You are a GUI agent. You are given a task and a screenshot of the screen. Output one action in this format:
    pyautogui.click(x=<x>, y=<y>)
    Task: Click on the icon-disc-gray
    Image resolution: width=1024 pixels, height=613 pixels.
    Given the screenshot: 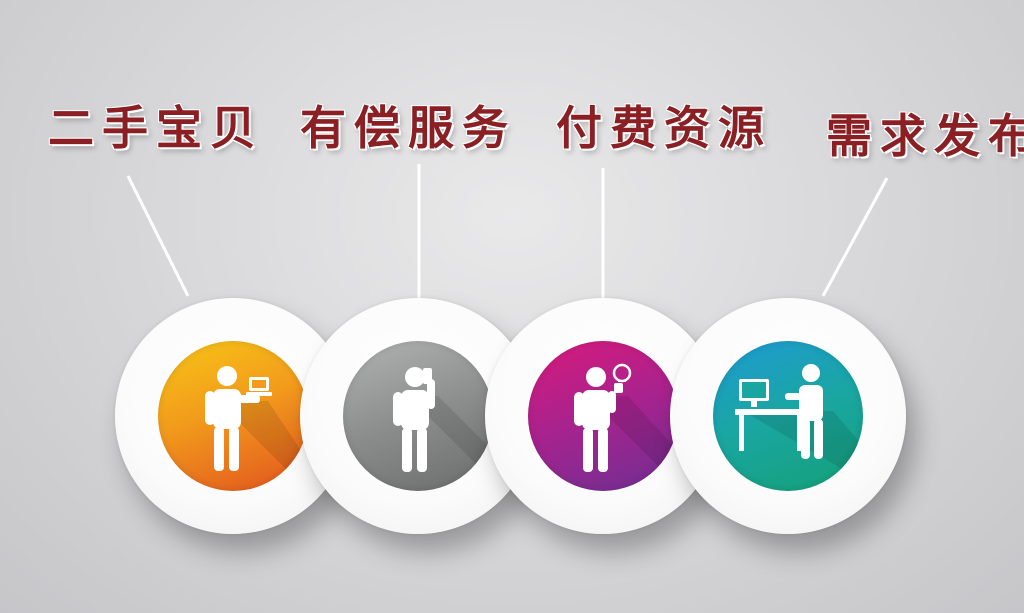 What is the action you would take?
    pyautogui.click(x=418, y=416)
    